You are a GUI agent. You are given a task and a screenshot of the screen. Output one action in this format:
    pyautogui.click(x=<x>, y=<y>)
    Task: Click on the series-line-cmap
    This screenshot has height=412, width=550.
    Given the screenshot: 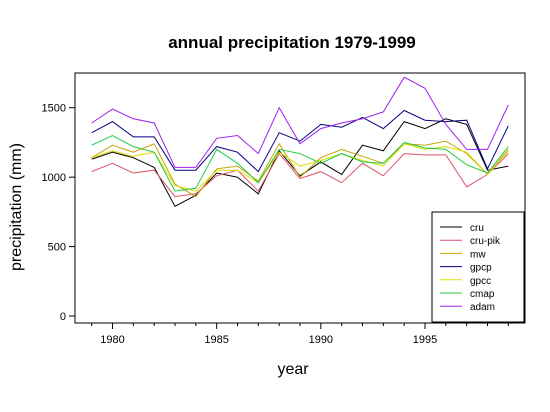 What is the action you would take?
    pyautogui.click(x=300, y=163)
    